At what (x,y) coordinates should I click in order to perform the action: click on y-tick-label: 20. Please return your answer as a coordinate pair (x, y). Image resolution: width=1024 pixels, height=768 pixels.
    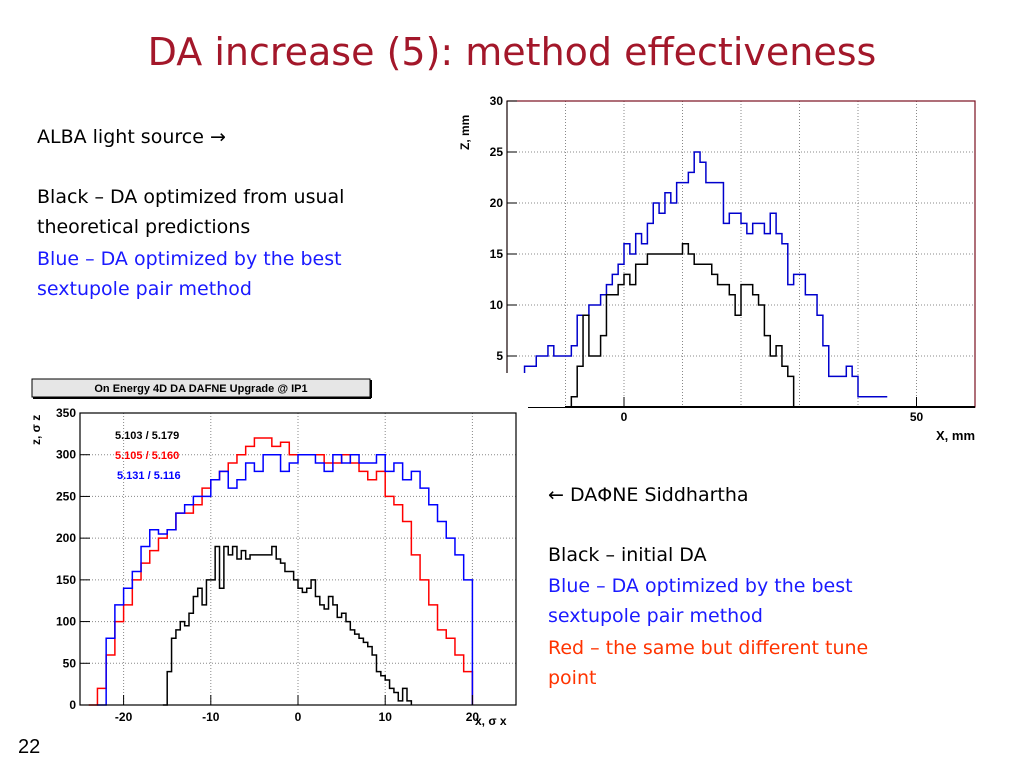
    Looking at the image, I should click on (497, 203).